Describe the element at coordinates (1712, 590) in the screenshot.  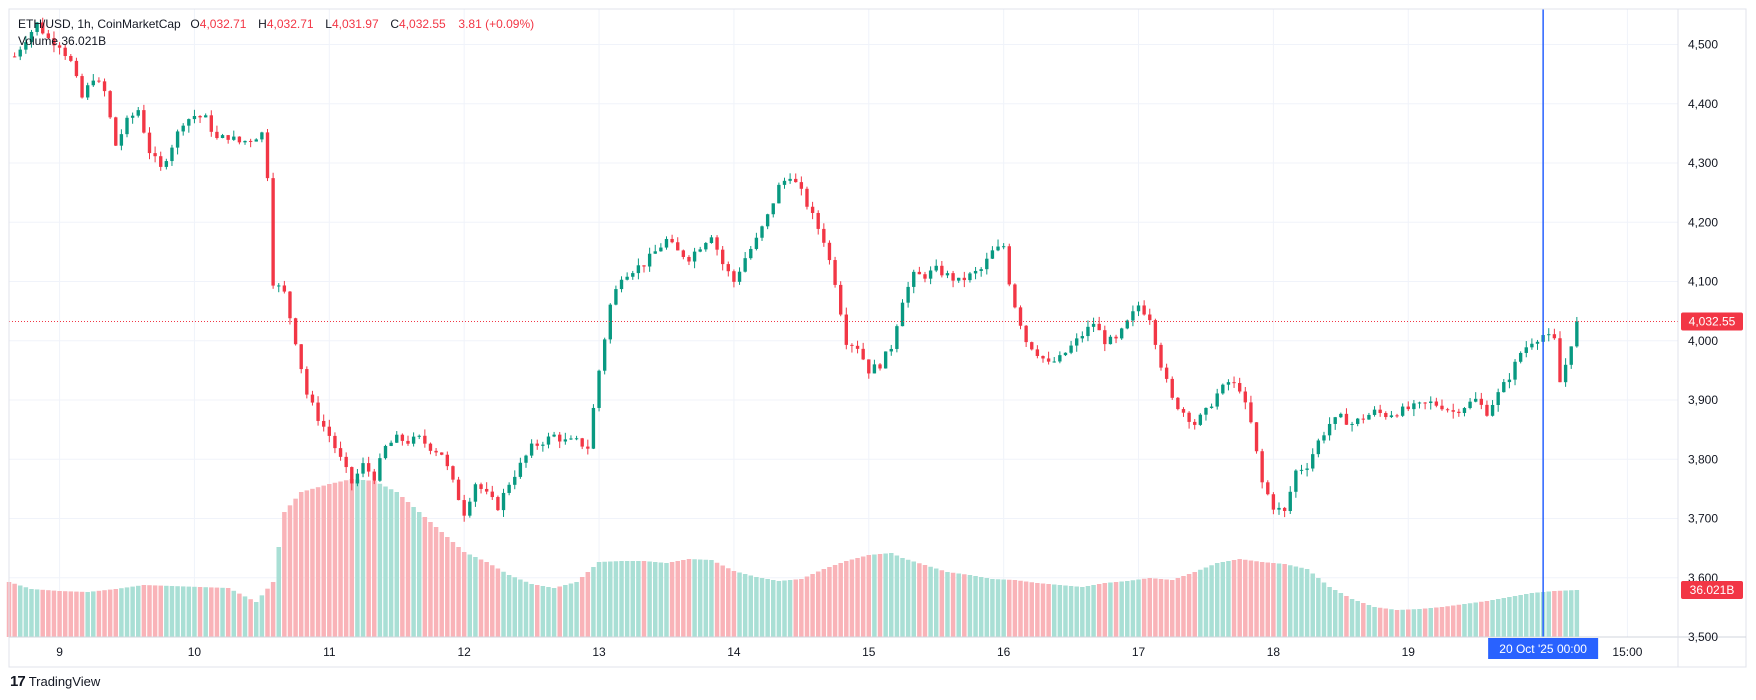
I see `last-volume-badge` at that location.